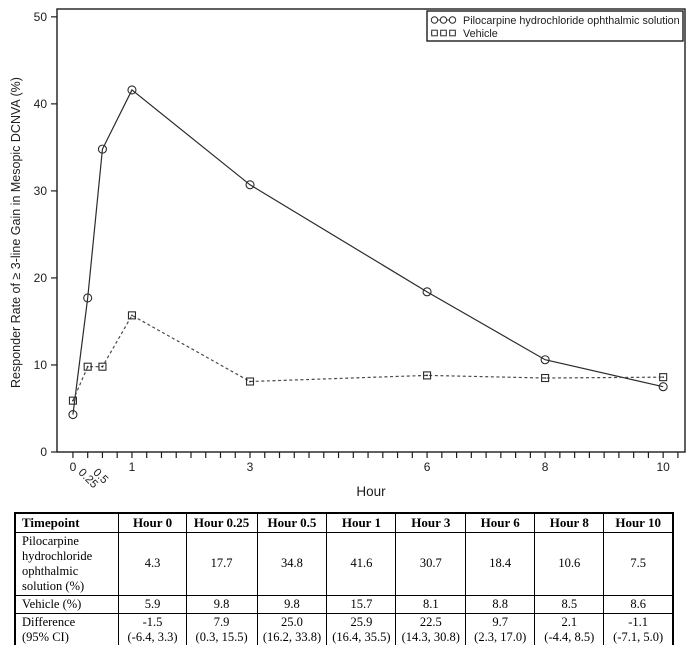  Describe the element at coordinates (431, 628) in the screenshot. I see `cell-value: 22.5 (14.3, 30.8)` at that location.